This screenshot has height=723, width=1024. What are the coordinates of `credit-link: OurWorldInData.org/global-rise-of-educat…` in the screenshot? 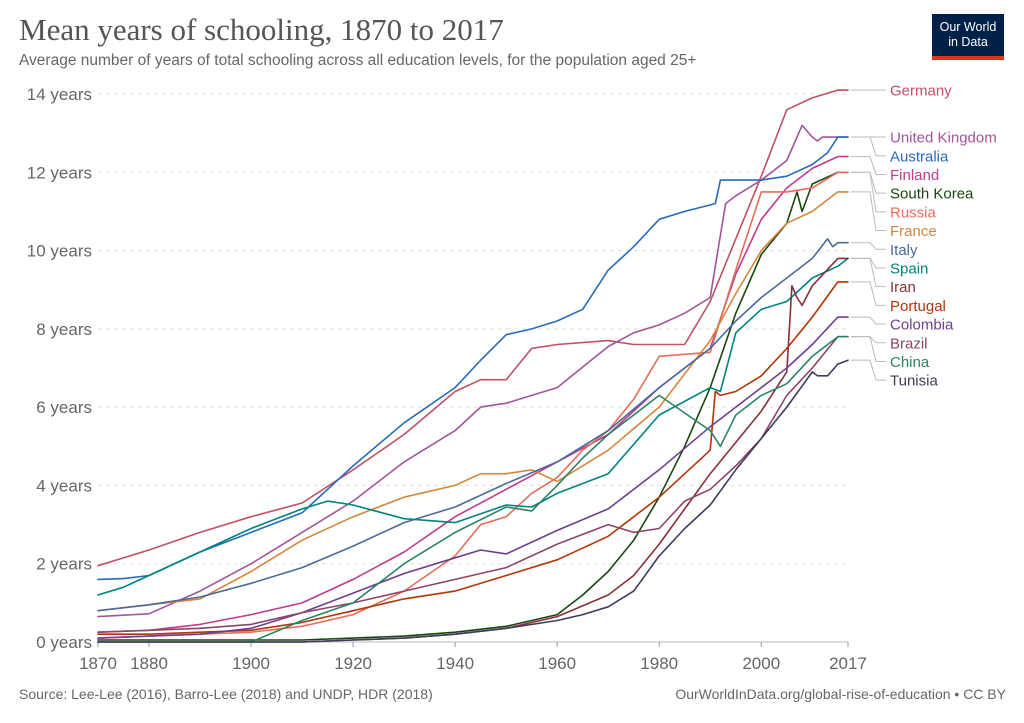 It's located at (840, 694).